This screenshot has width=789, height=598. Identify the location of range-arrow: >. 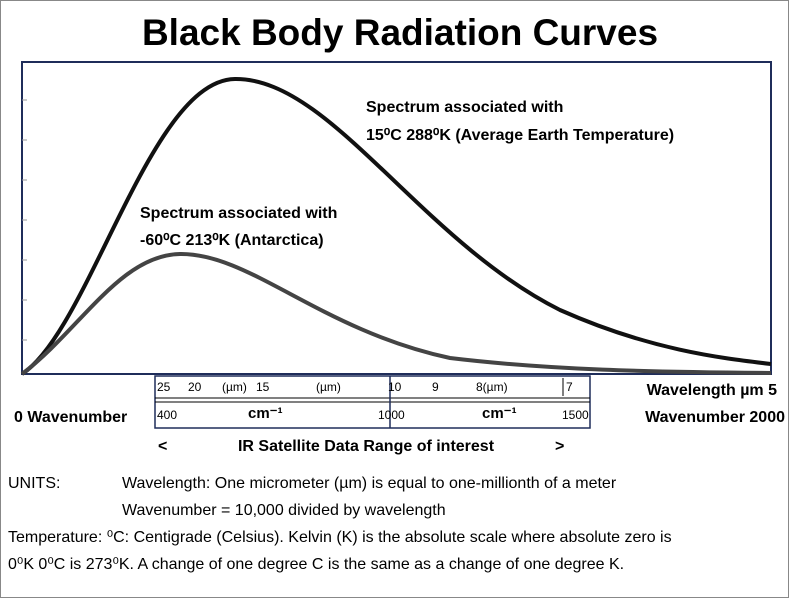
(559, 446).